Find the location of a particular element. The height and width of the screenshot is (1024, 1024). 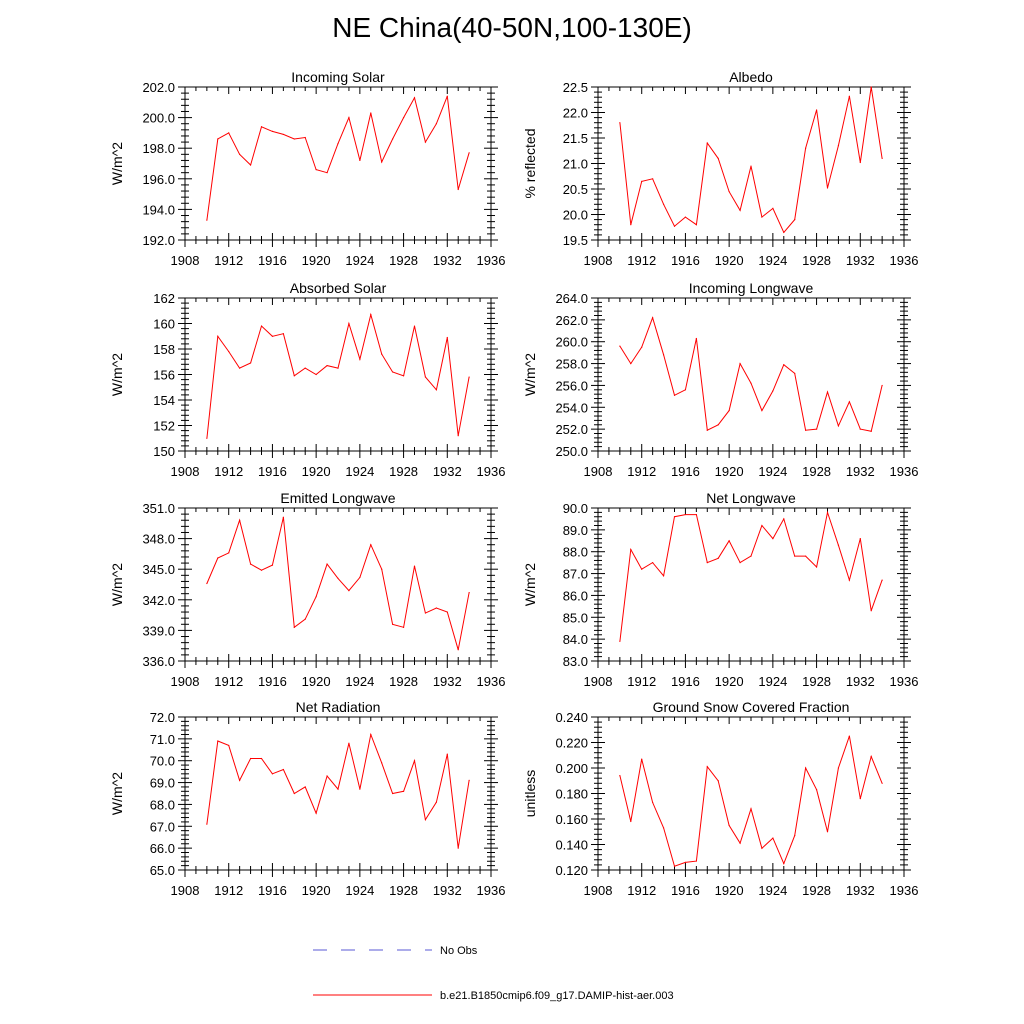

y-tick-label: 67.0 is located at coordinates (162, 826).